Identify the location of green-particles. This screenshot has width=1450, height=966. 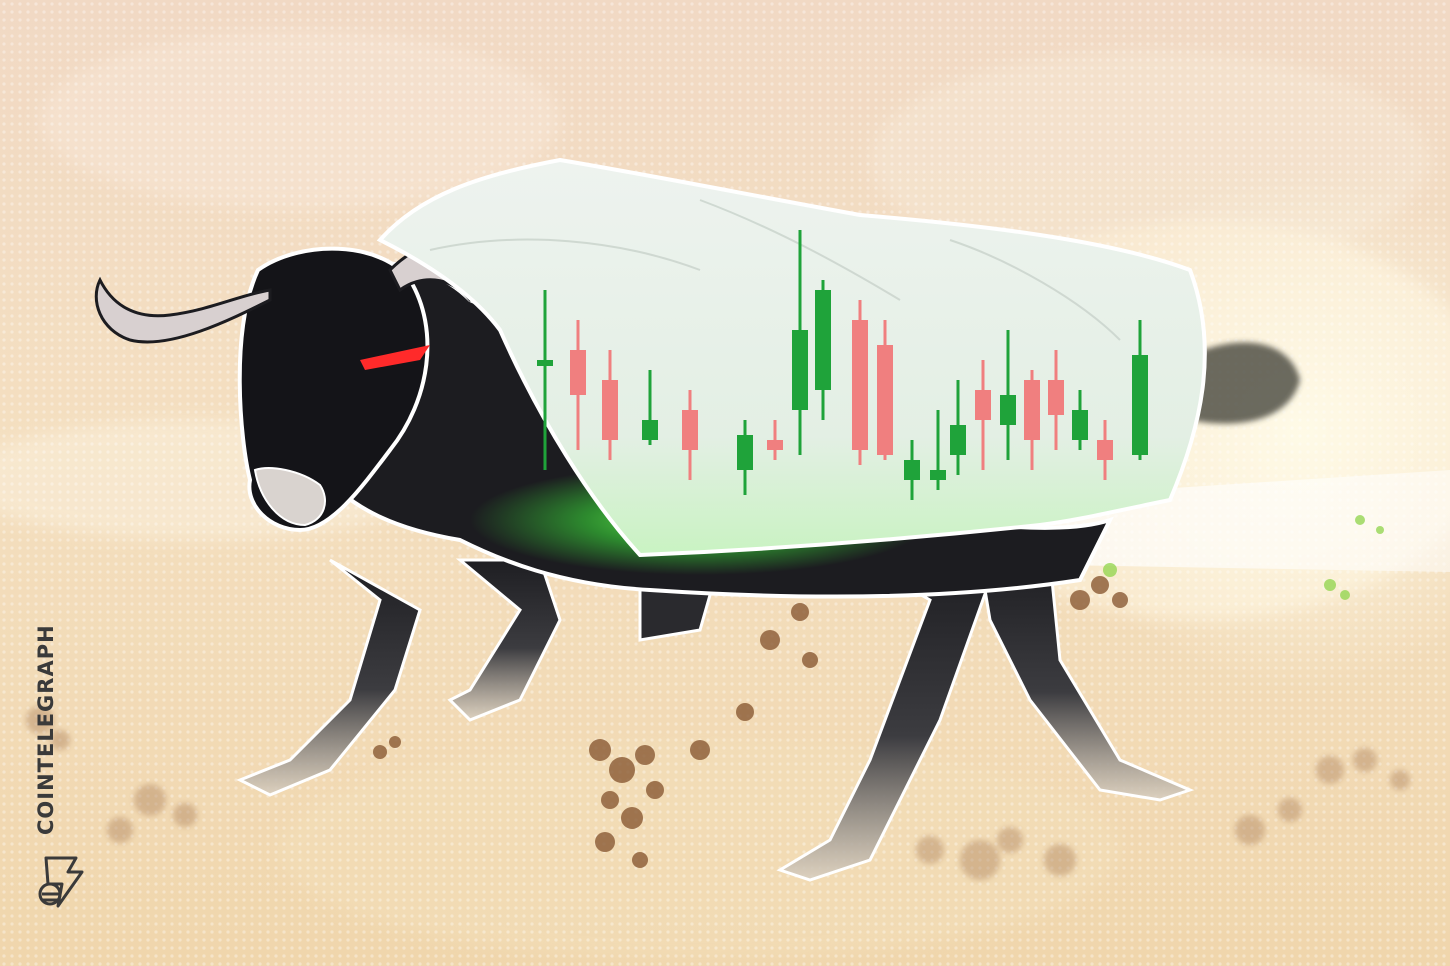
(1243, 557).